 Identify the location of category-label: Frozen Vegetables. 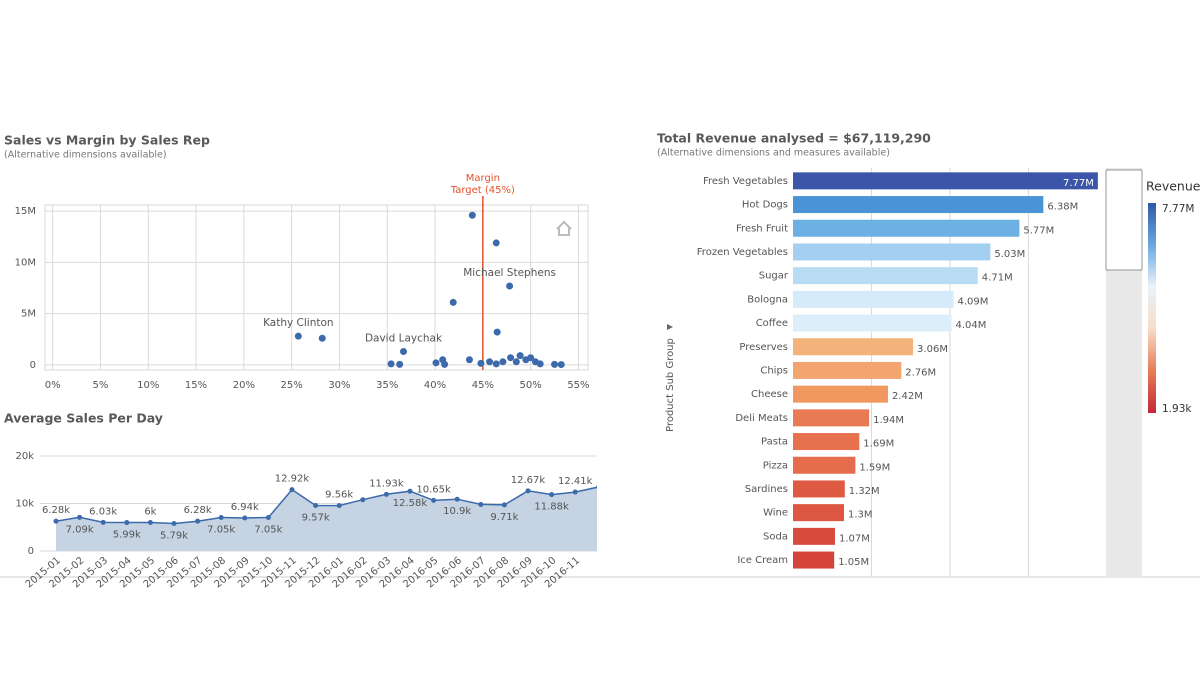
(742, 252).